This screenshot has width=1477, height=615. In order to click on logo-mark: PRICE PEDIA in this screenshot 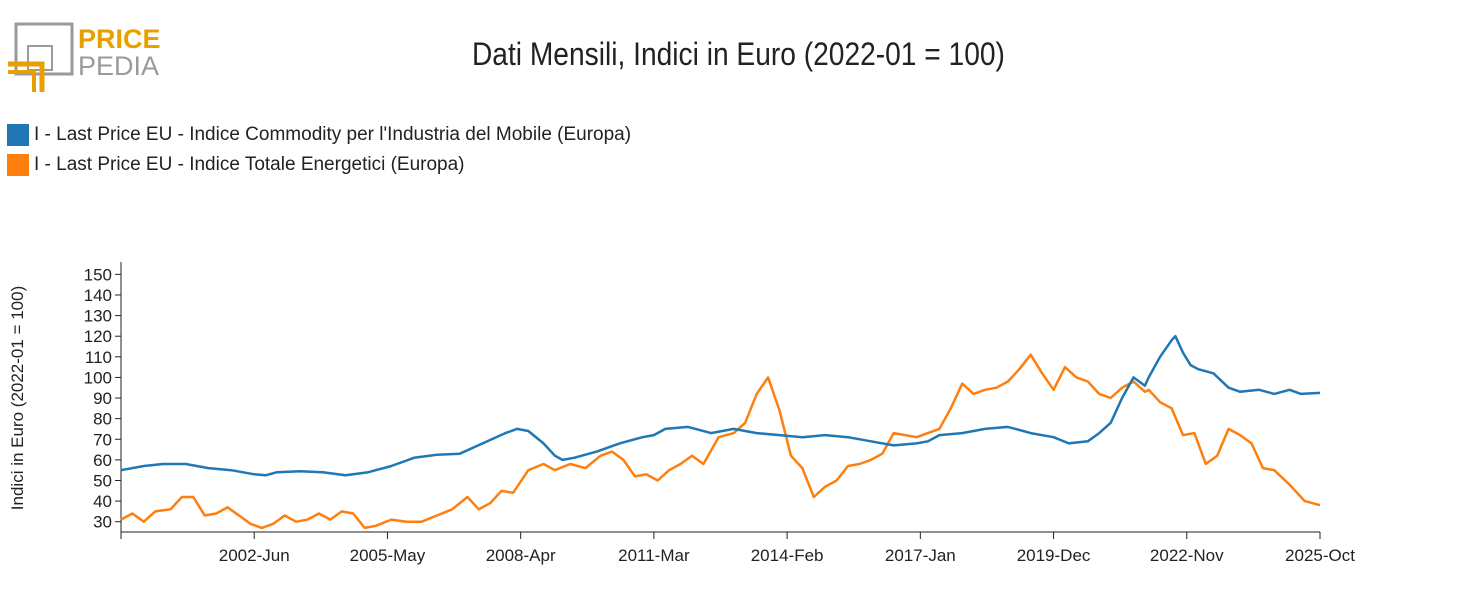, I will do `click(84, 57)`.